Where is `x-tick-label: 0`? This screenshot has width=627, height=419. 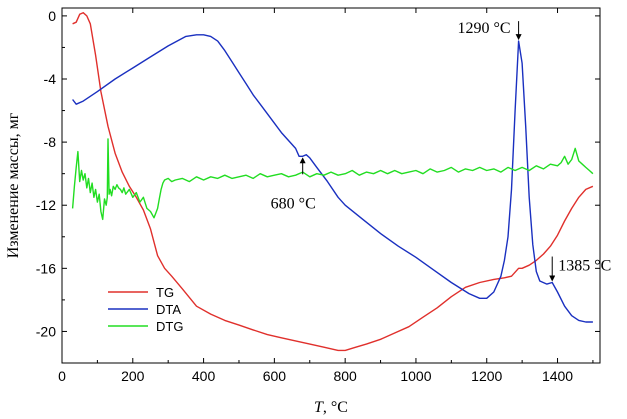 x-tick-label: 0 is located at coordinates (62, 376).